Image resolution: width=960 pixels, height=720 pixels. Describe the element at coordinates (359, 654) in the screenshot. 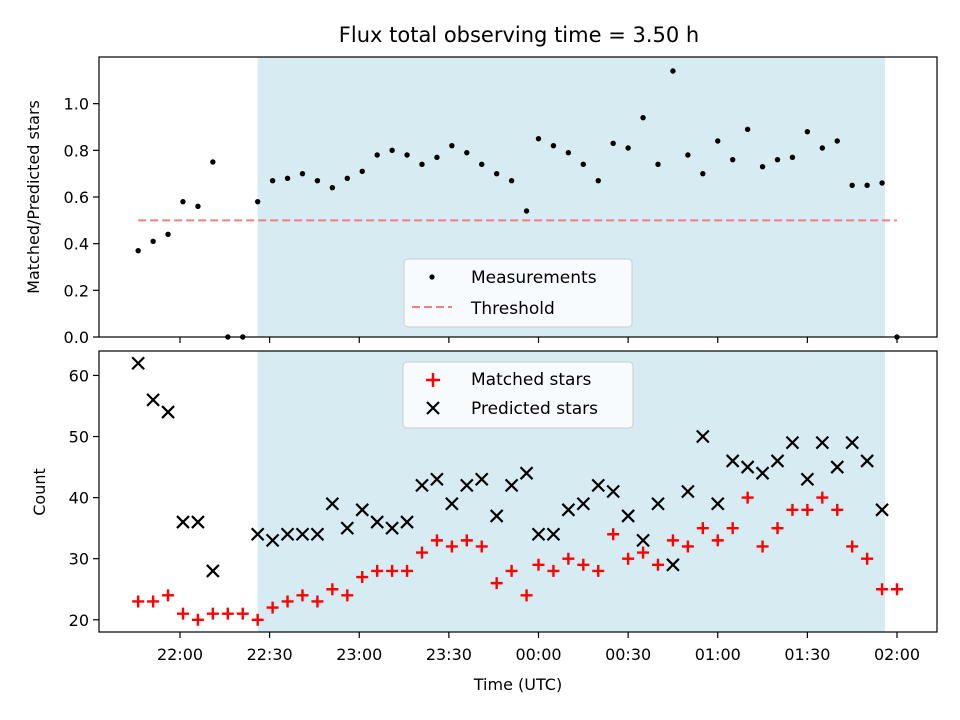

I see `x-tick-label: 23:00` at that location.